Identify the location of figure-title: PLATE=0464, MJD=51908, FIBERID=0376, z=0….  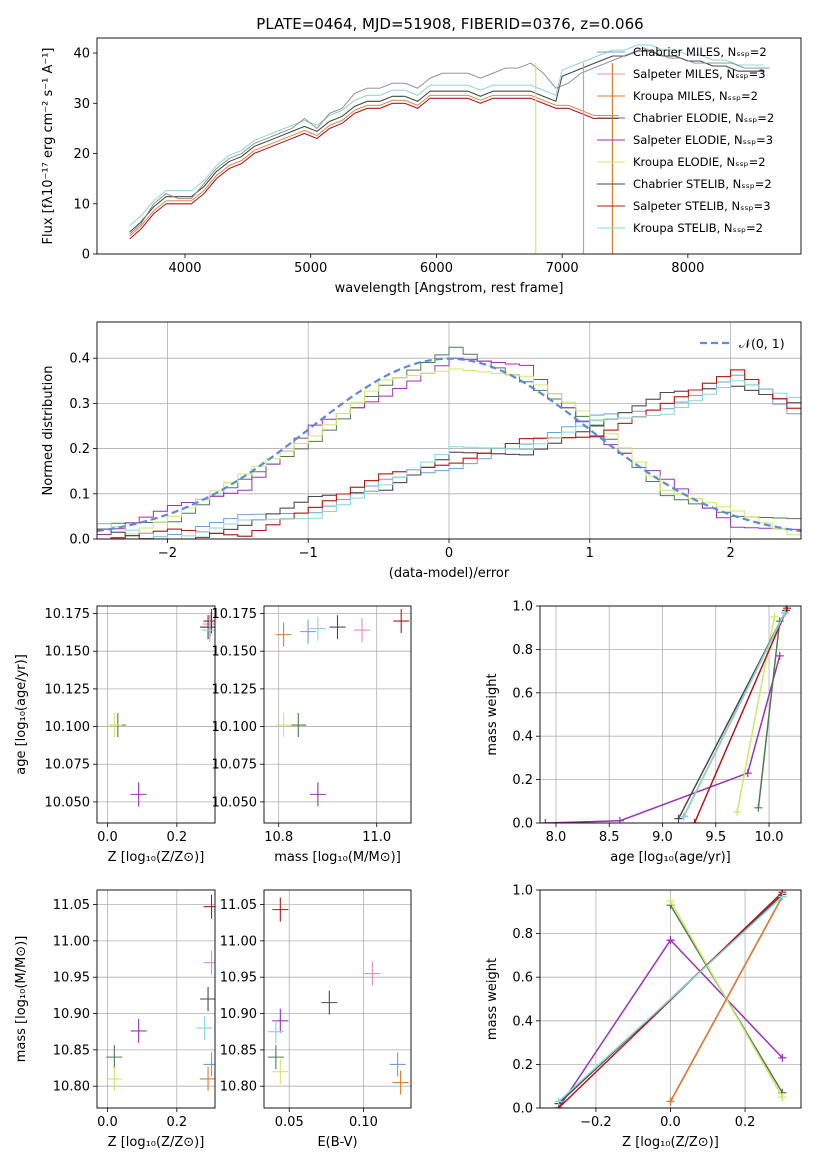
(449, 24).